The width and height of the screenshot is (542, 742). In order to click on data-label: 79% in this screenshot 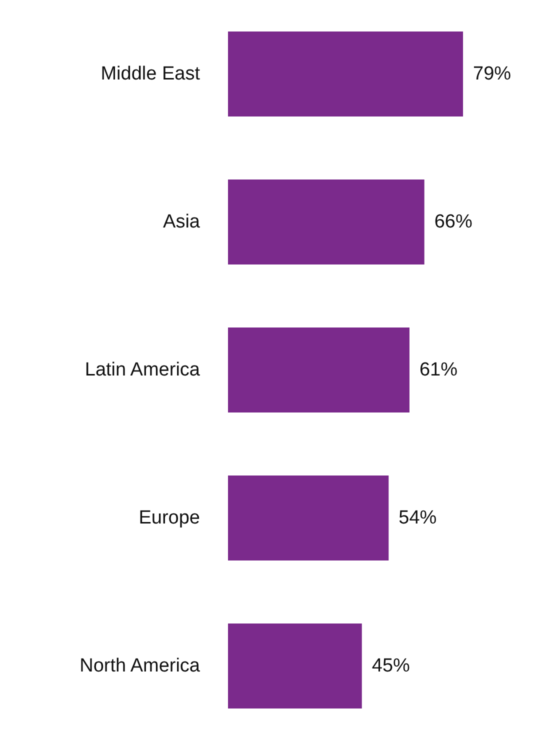, I will do `click(492, 74)`.